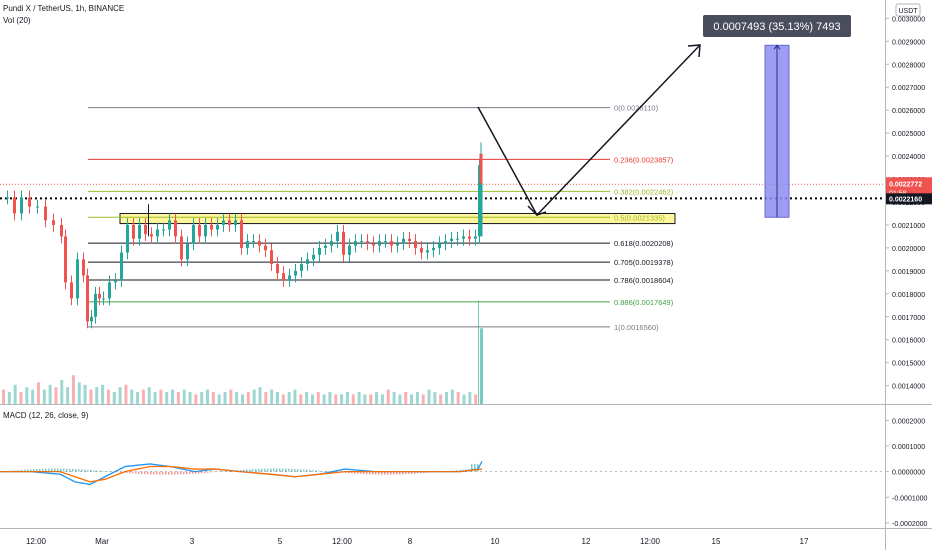  Describe the element at coordinates (777, 26) in the screenshot. I see `measure-label-box` at that location.